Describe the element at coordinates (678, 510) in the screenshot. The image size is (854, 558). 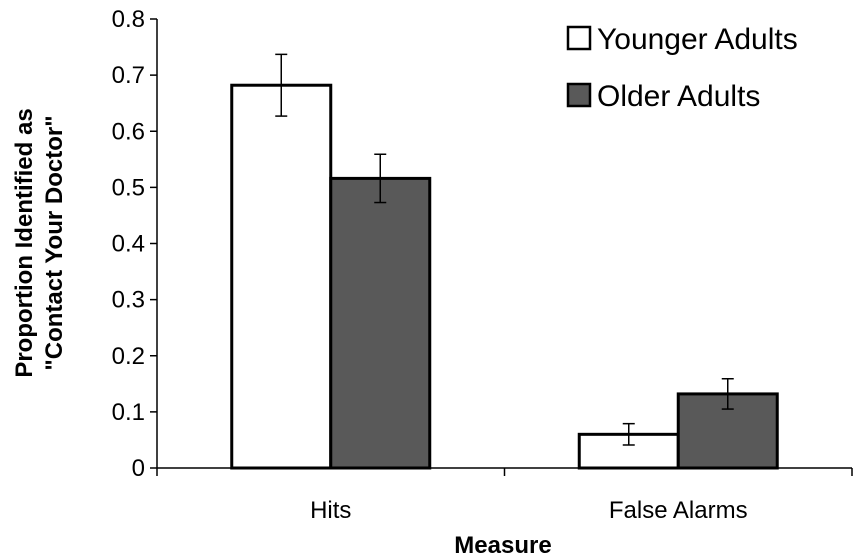
I see `x-category-label: False Alarms` at that location.